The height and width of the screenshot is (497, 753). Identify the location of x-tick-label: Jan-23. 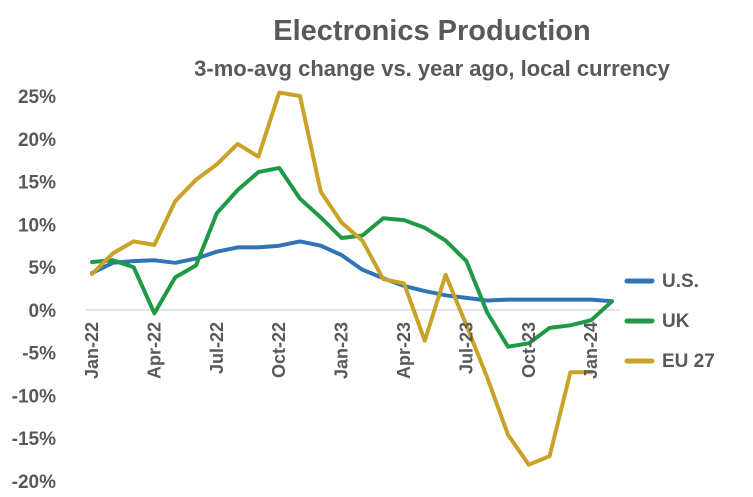
(342, 350).